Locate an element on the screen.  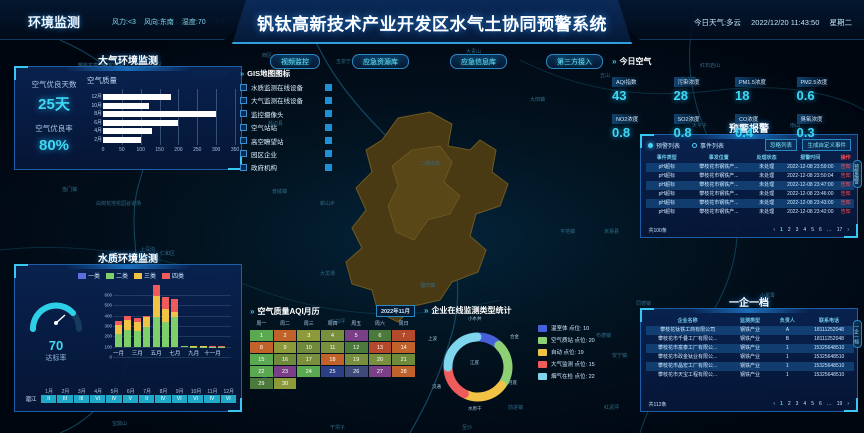
calendar-day-cell: 22 is located at coordinates (261, 371).